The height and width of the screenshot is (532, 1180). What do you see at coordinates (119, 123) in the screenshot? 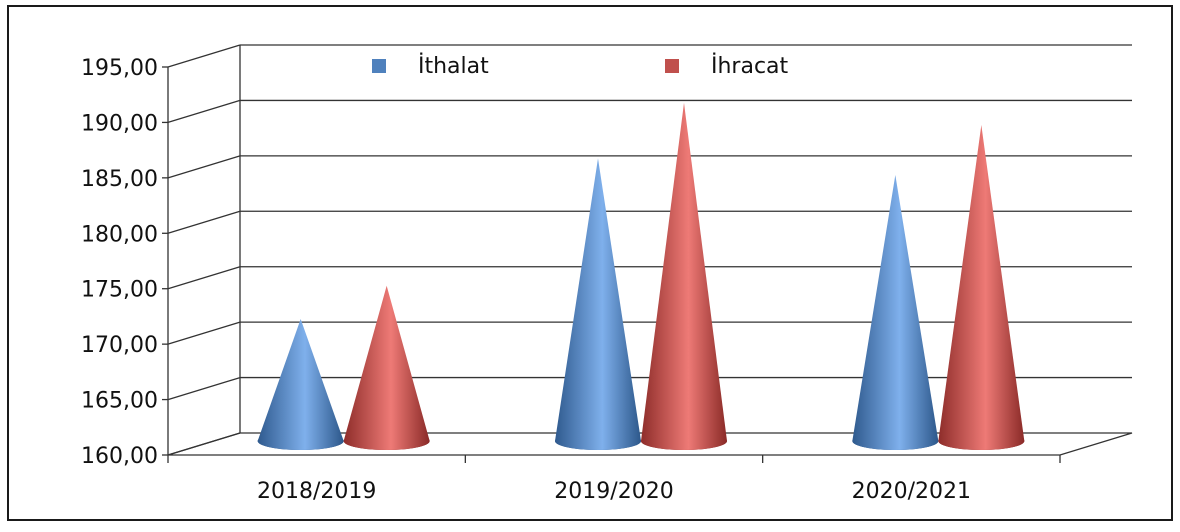
I see `y-tick-label: 190,00` at bounding box center [119, 123].